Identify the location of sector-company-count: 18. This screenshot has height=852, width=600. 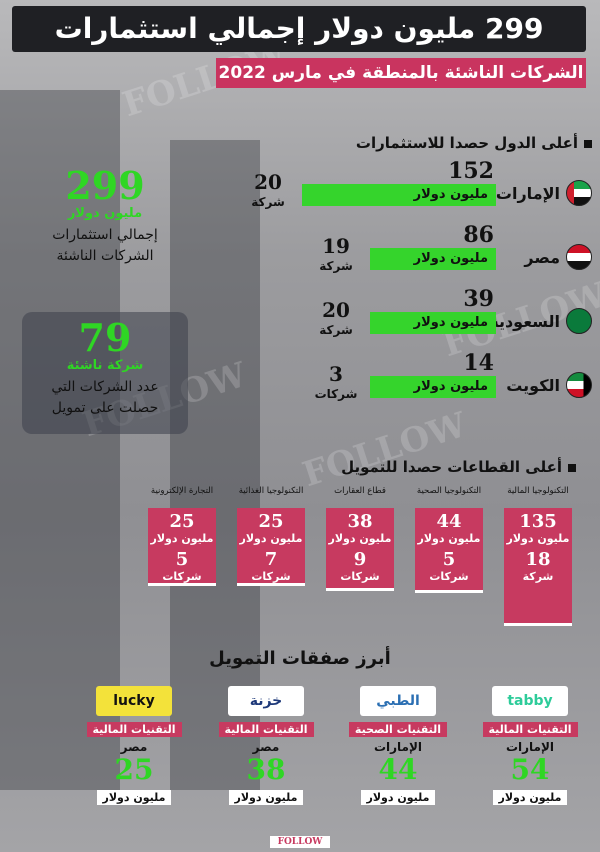
(538, 559).